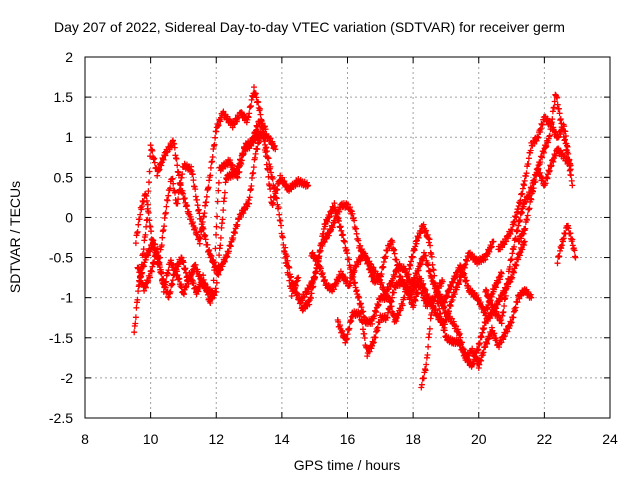  What do you see at coordinates (282, 439) in the screenshot?
I see `x-tick-label: 14` at bounding box center [282, 439].